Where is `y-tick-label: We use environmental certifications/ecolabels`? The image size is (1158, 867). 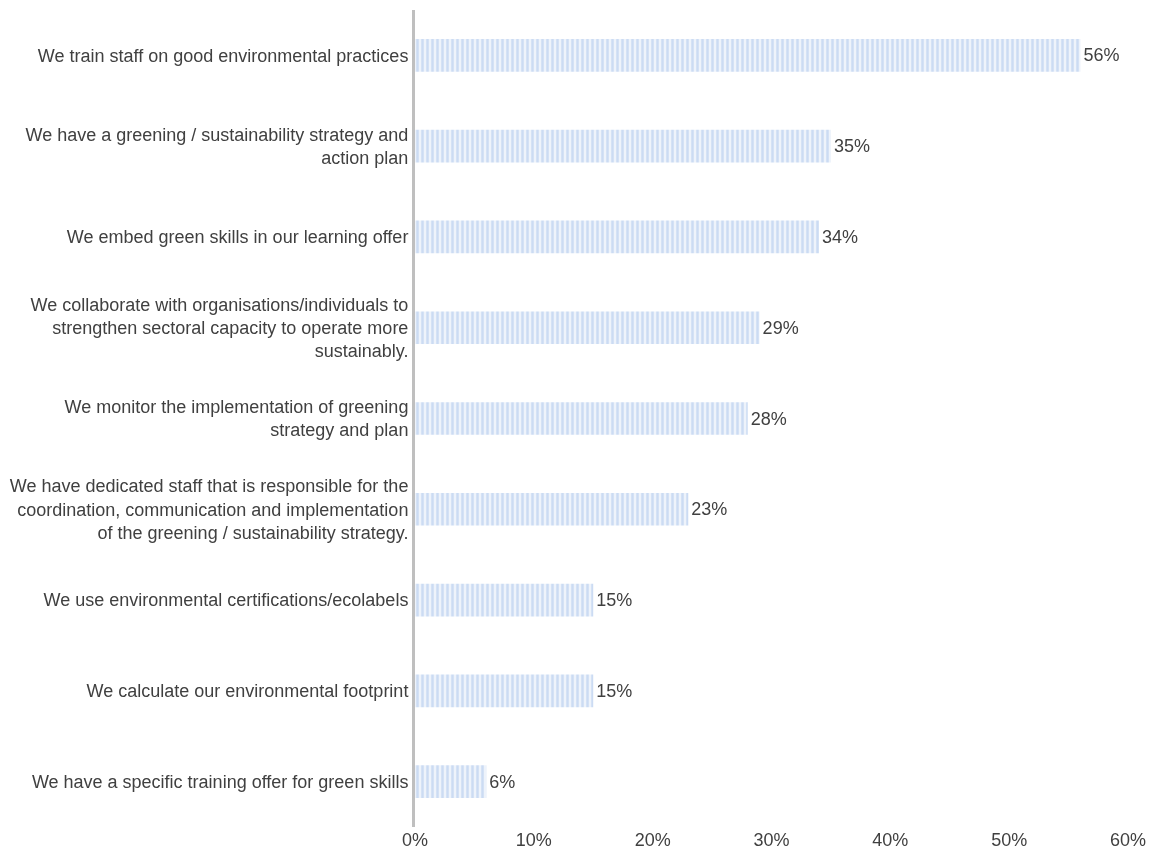 y-tick-label: We use environmental certifications/ecolabels is located at coordinates (226, 600).